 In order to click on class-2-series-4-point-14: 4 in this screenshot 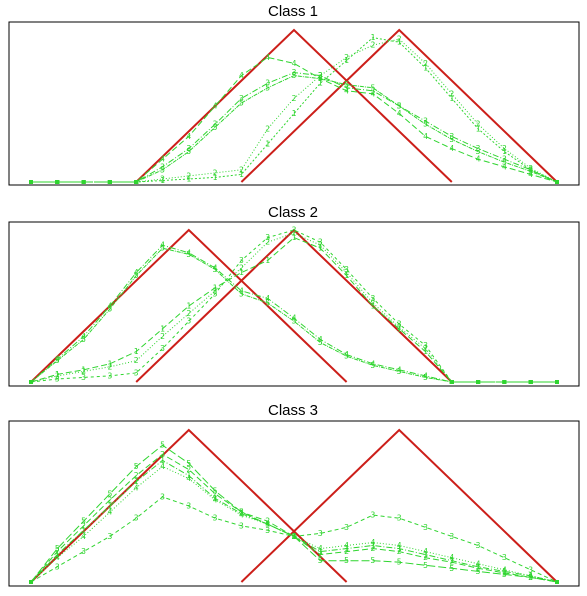, I will do `click(399, 369)`.